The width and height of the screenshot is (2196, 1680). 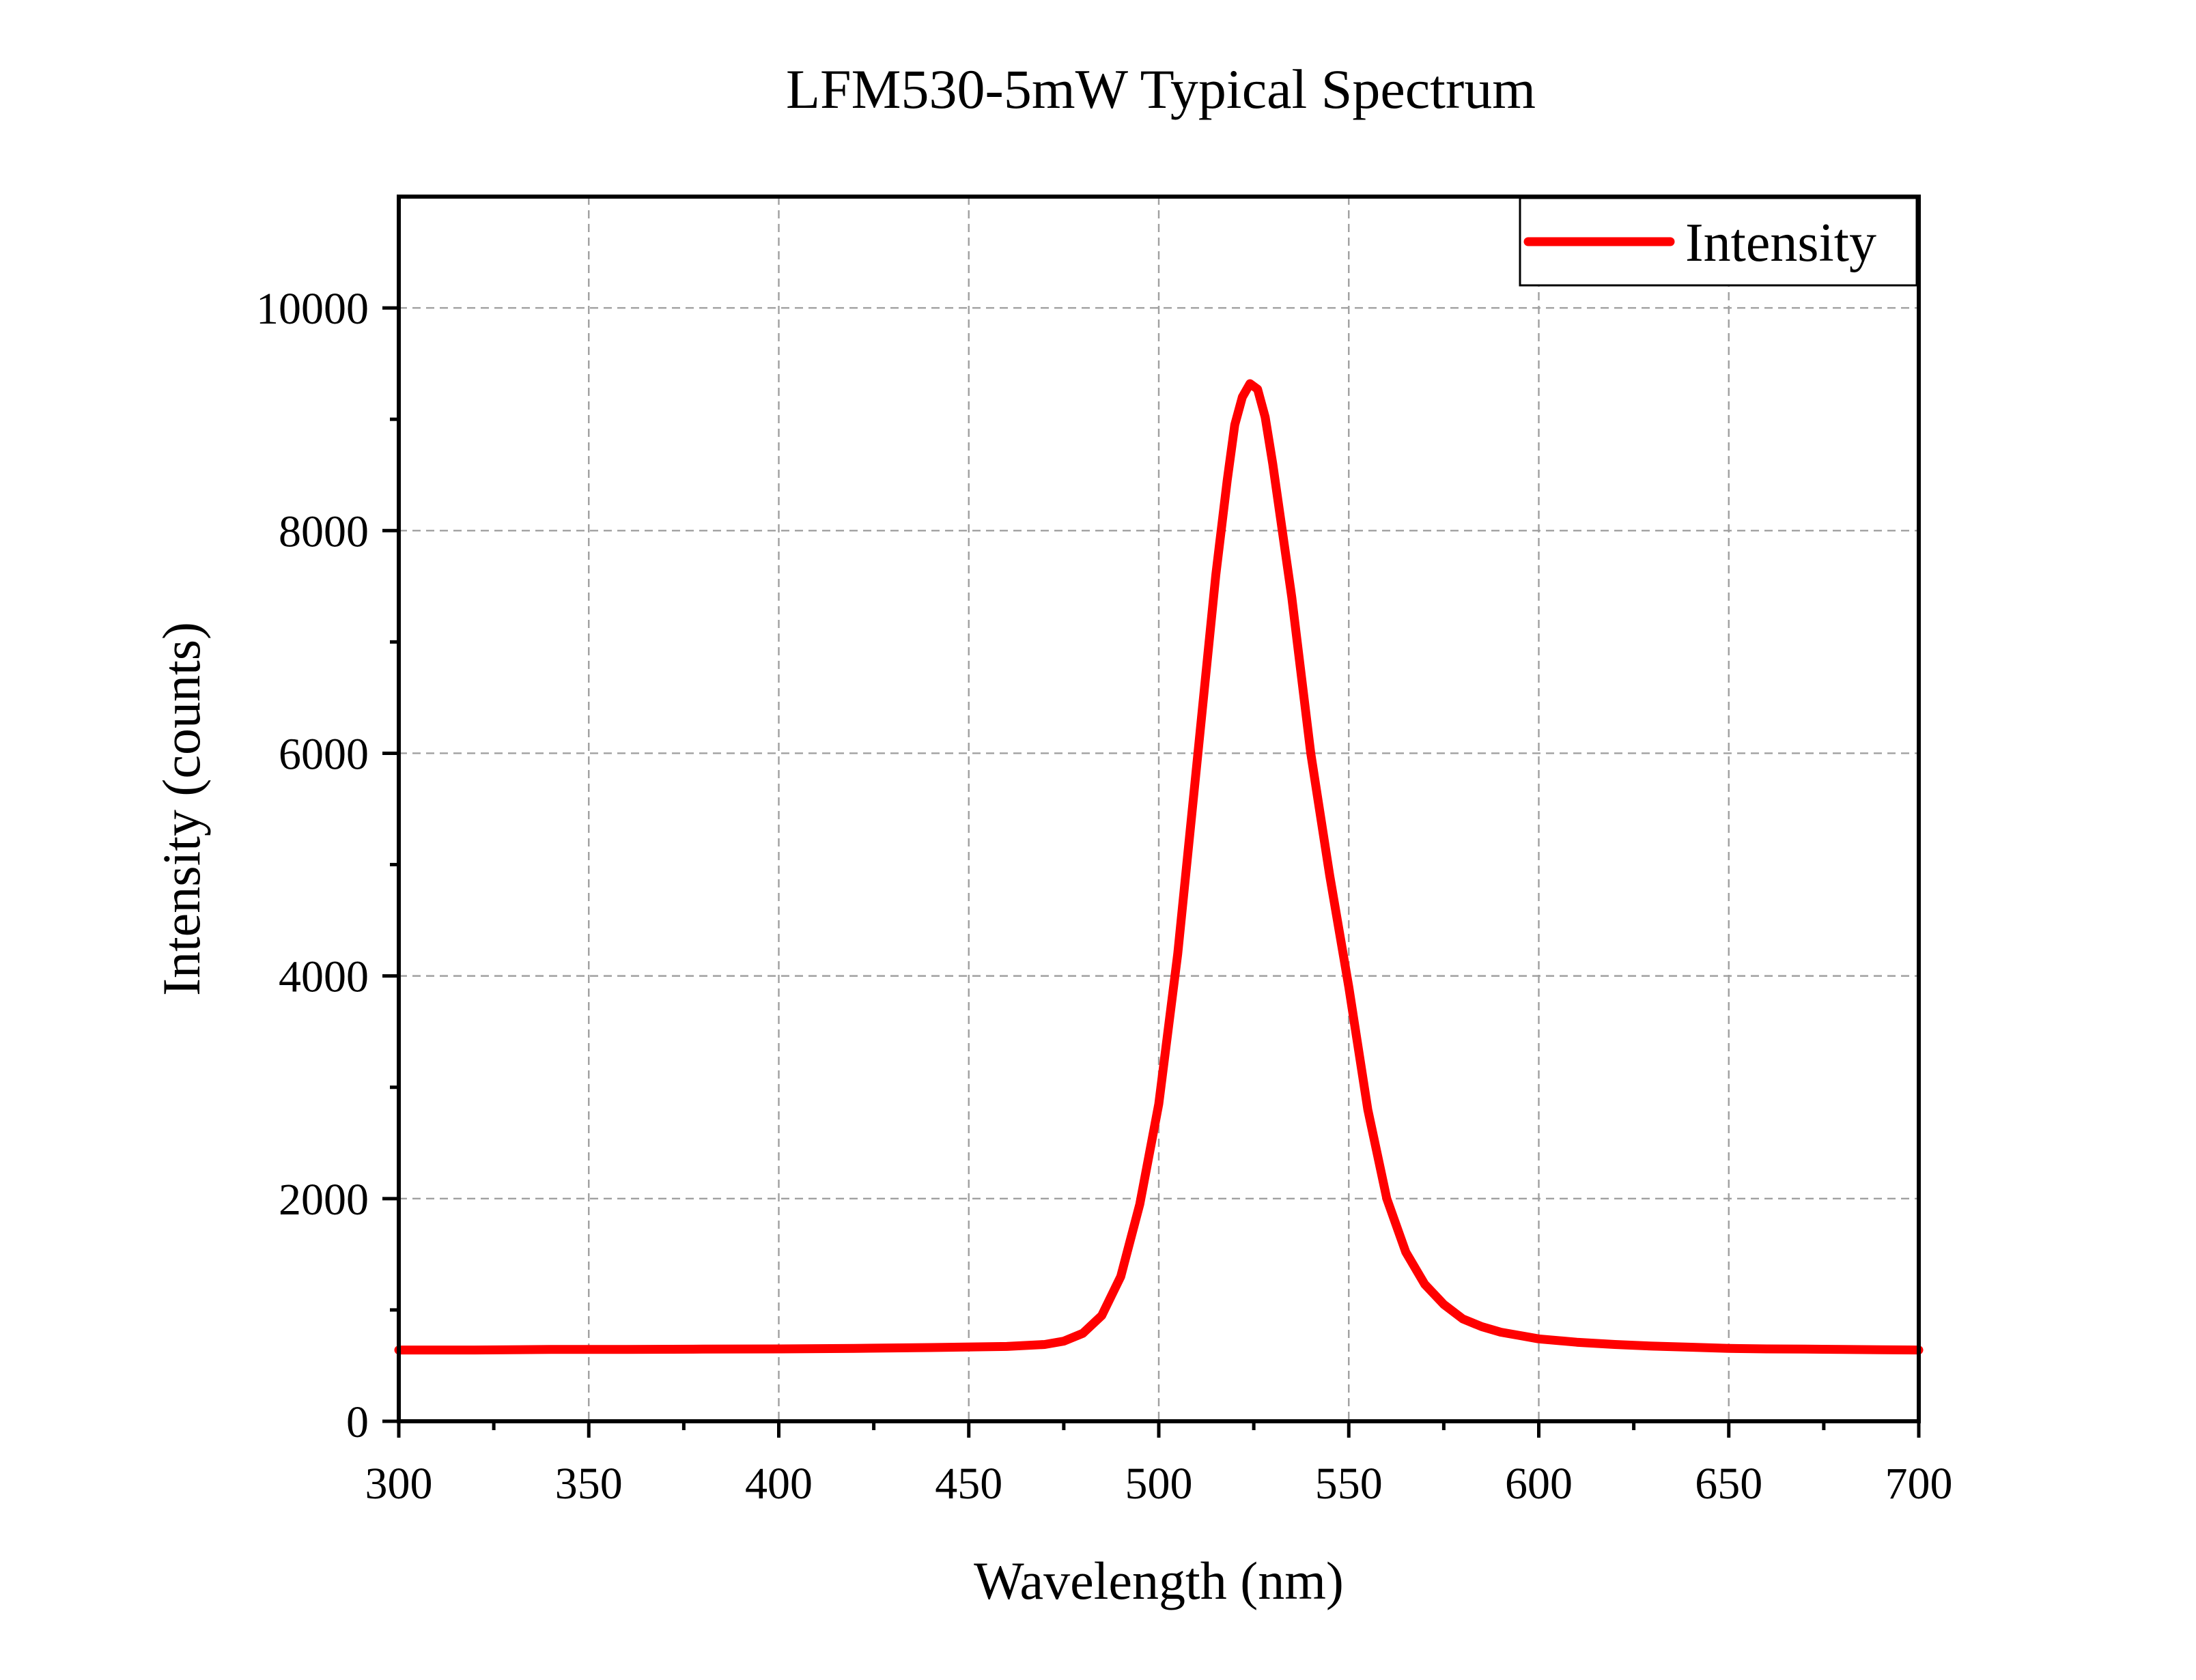 I want to click on x-tick-label: 650, so click(x=1729, y=1484).